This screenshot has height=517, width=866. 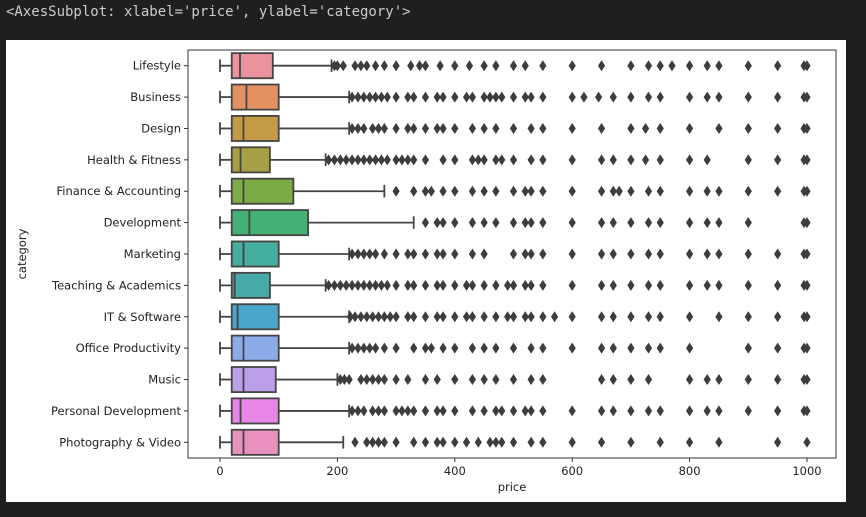 I want to click on box-group-4: Finance & Accounting, so click(x=434, y=191).